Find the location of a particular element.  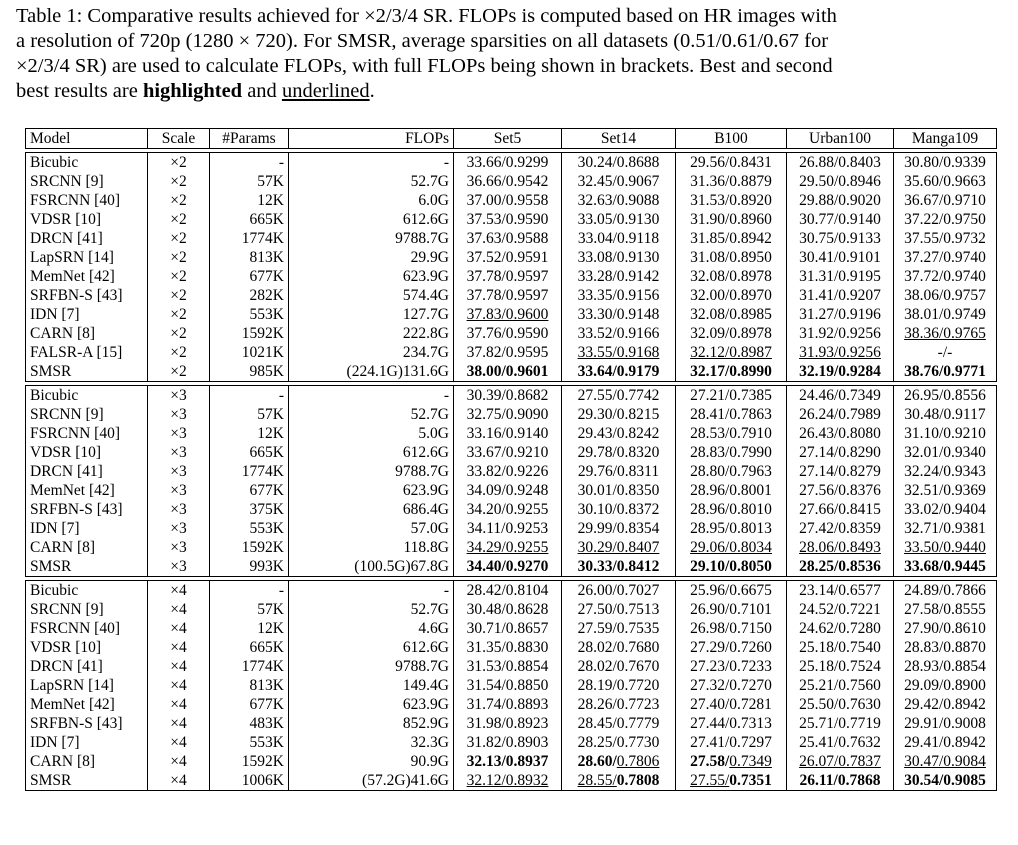

cell-b100: 32.12/0.8987 is located at coordinates (731, 352).